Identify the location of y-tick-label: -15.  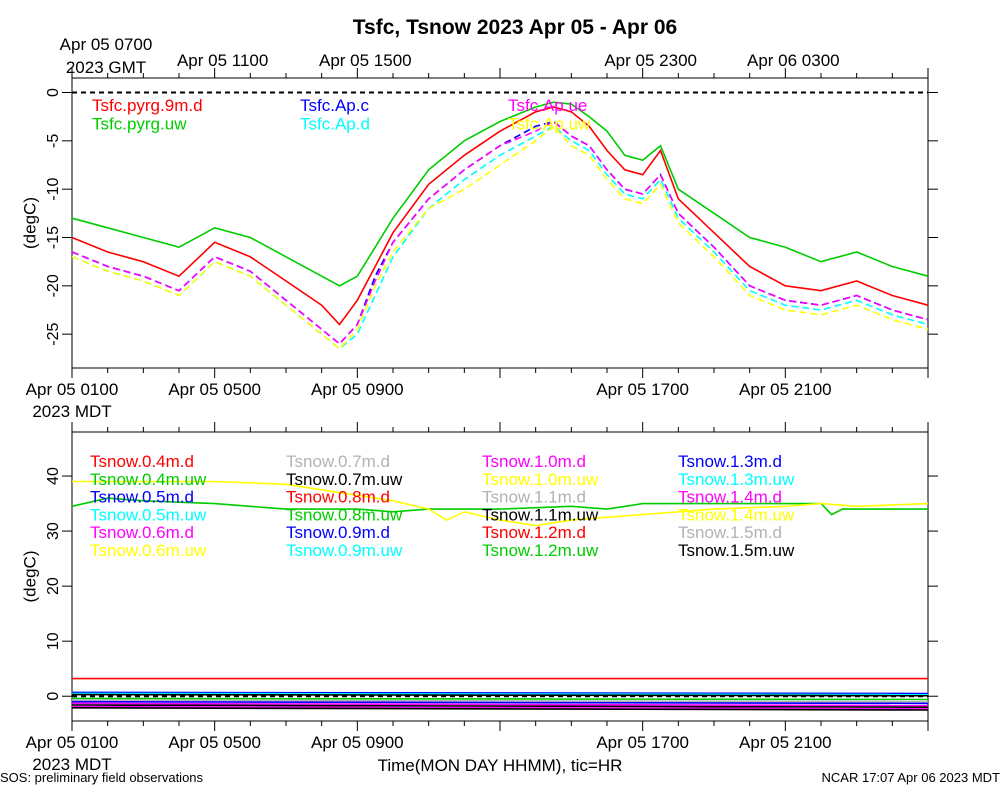
(53, 237).